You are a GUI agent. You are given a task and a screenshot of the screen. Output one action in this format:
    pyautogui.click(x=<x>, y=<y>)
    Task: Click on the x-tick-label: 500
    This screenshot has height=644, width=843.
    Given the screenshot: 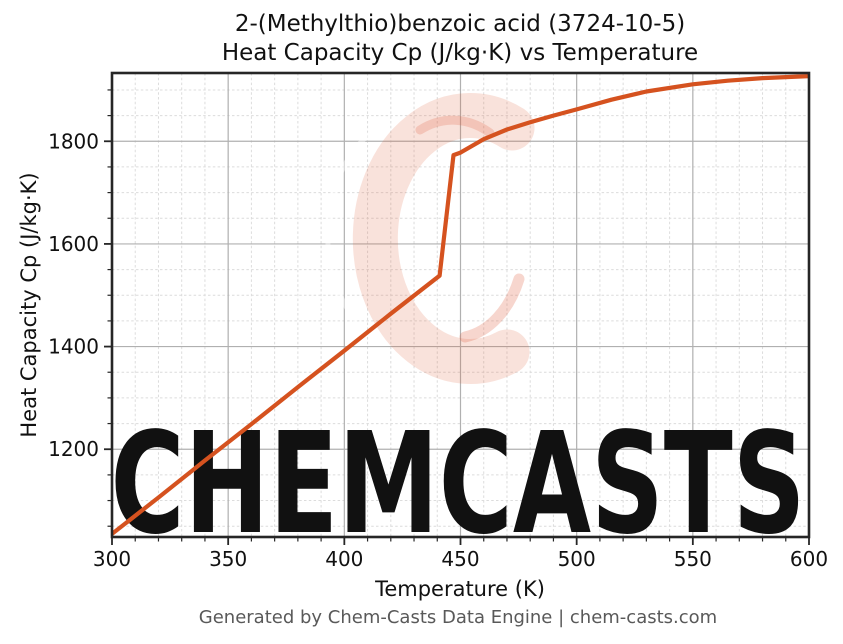 What is the action you would take?
    pyautogui.click(x=577, y=559)
    